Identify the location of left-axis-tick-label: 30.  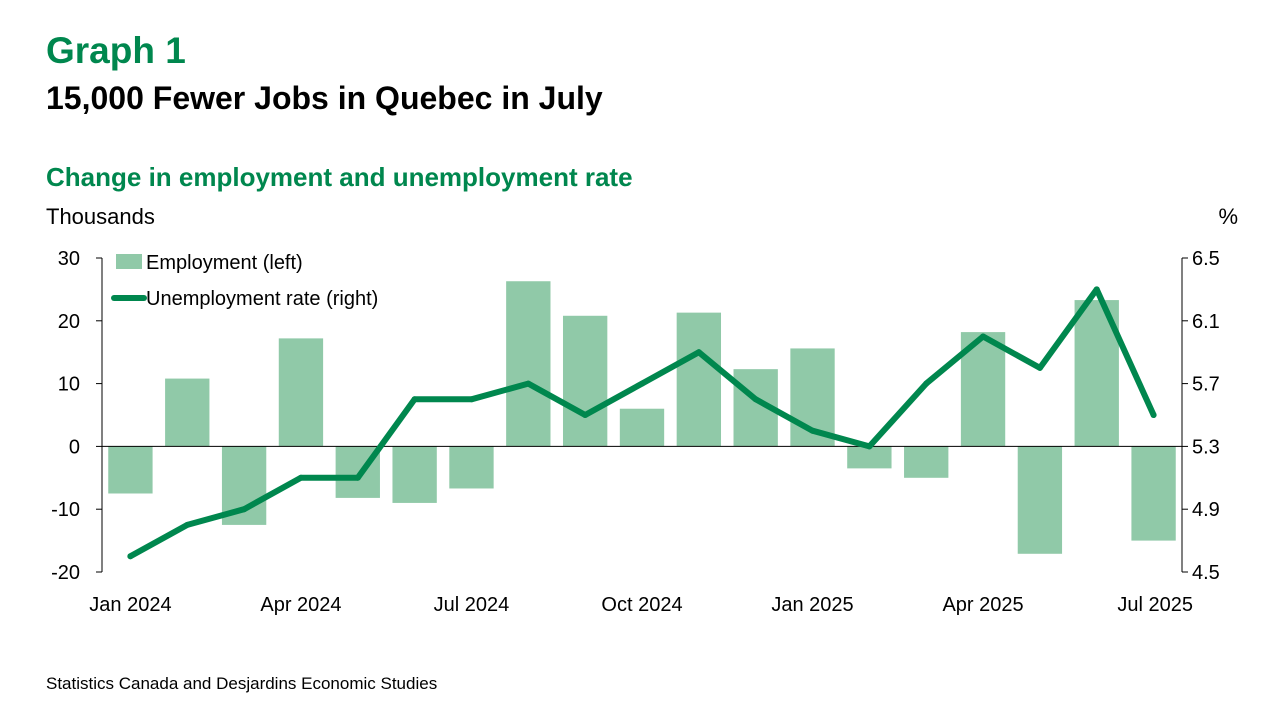
(69, 259).